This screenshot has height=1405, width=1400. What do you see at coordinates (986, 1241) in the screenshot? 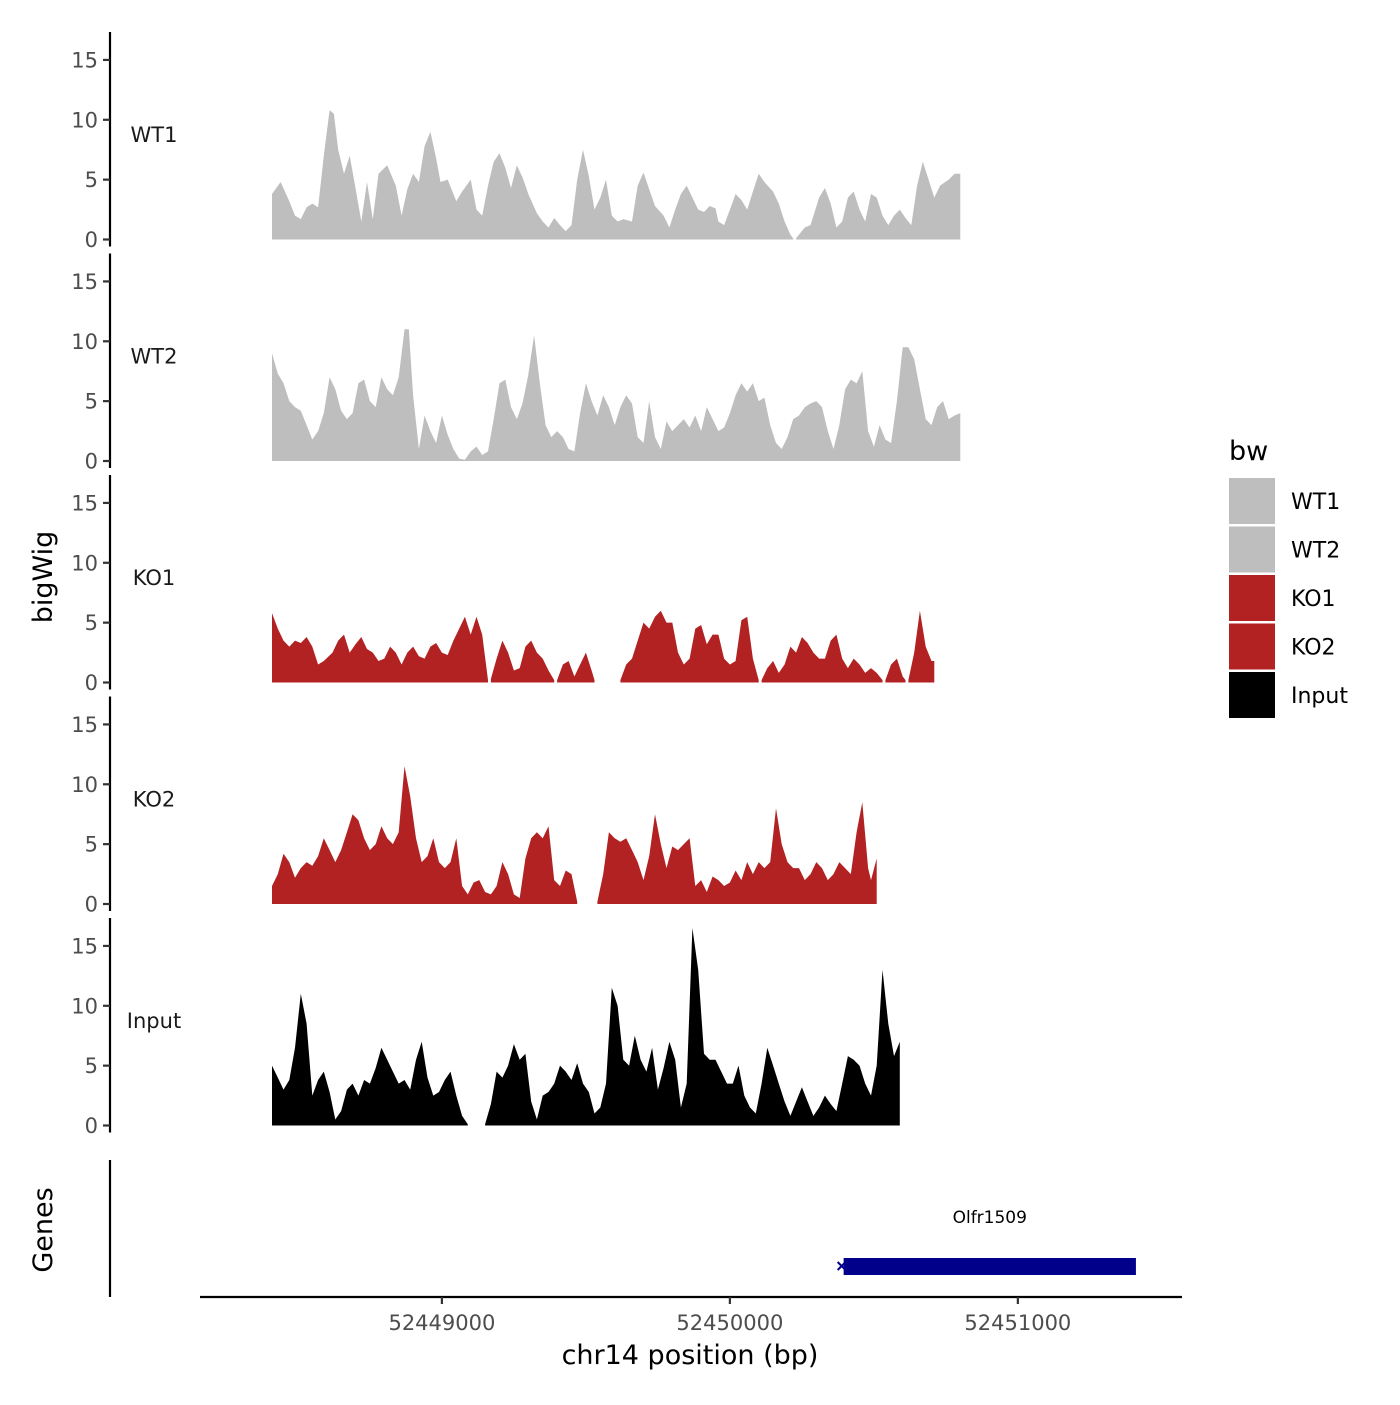
I see `gene-items: Olfr1509` at bounding box center [986, 1241].